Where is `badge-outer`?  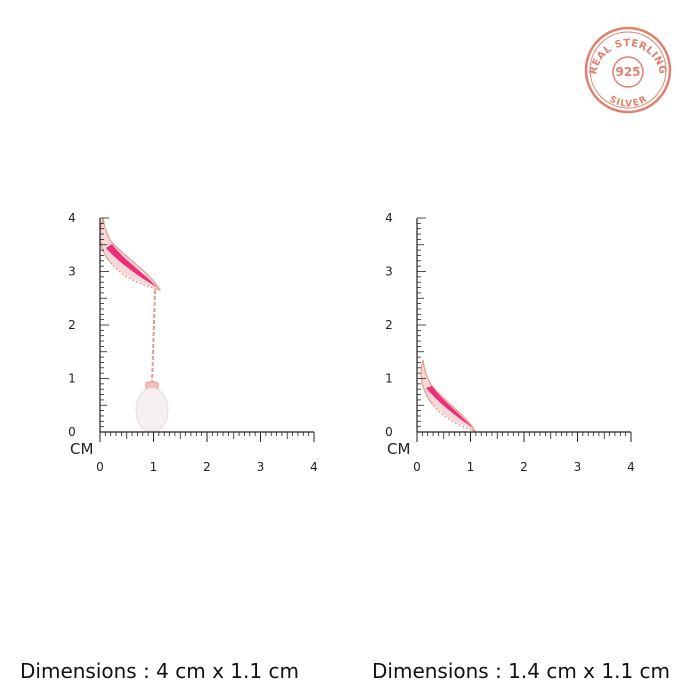 badge-outer is located at coordinates (628, 70).